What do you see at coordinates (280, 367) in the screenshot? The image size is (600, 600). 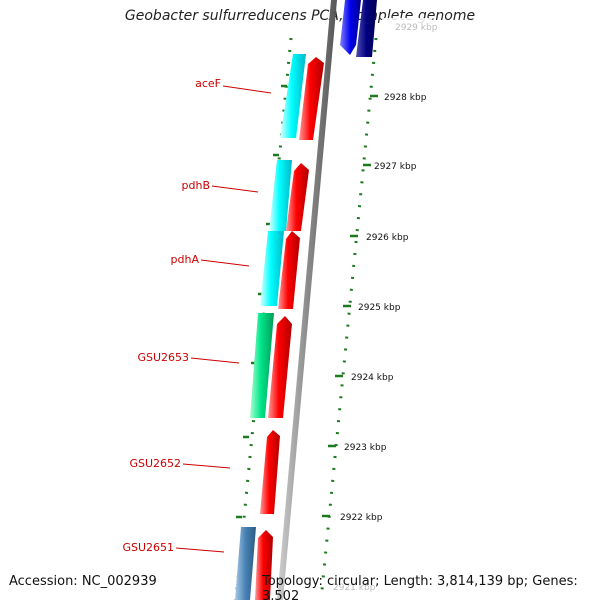 I see `cds-reverse-gsu2653` at bounding box center [280, 367].